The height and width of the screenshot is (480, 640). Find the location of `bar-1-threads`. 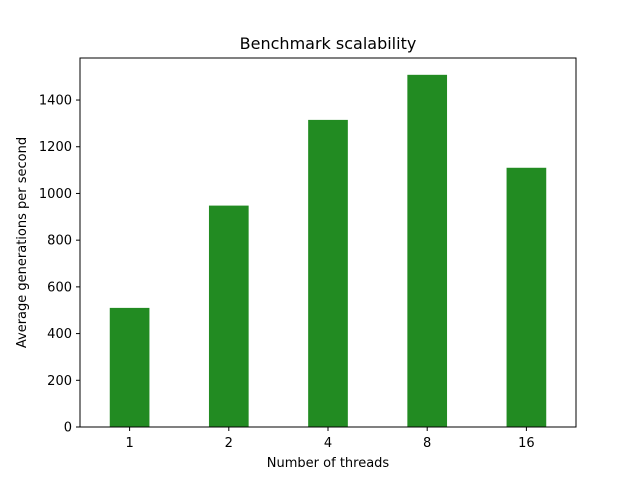

bar-1-threads is located at coordinates (129, 367).